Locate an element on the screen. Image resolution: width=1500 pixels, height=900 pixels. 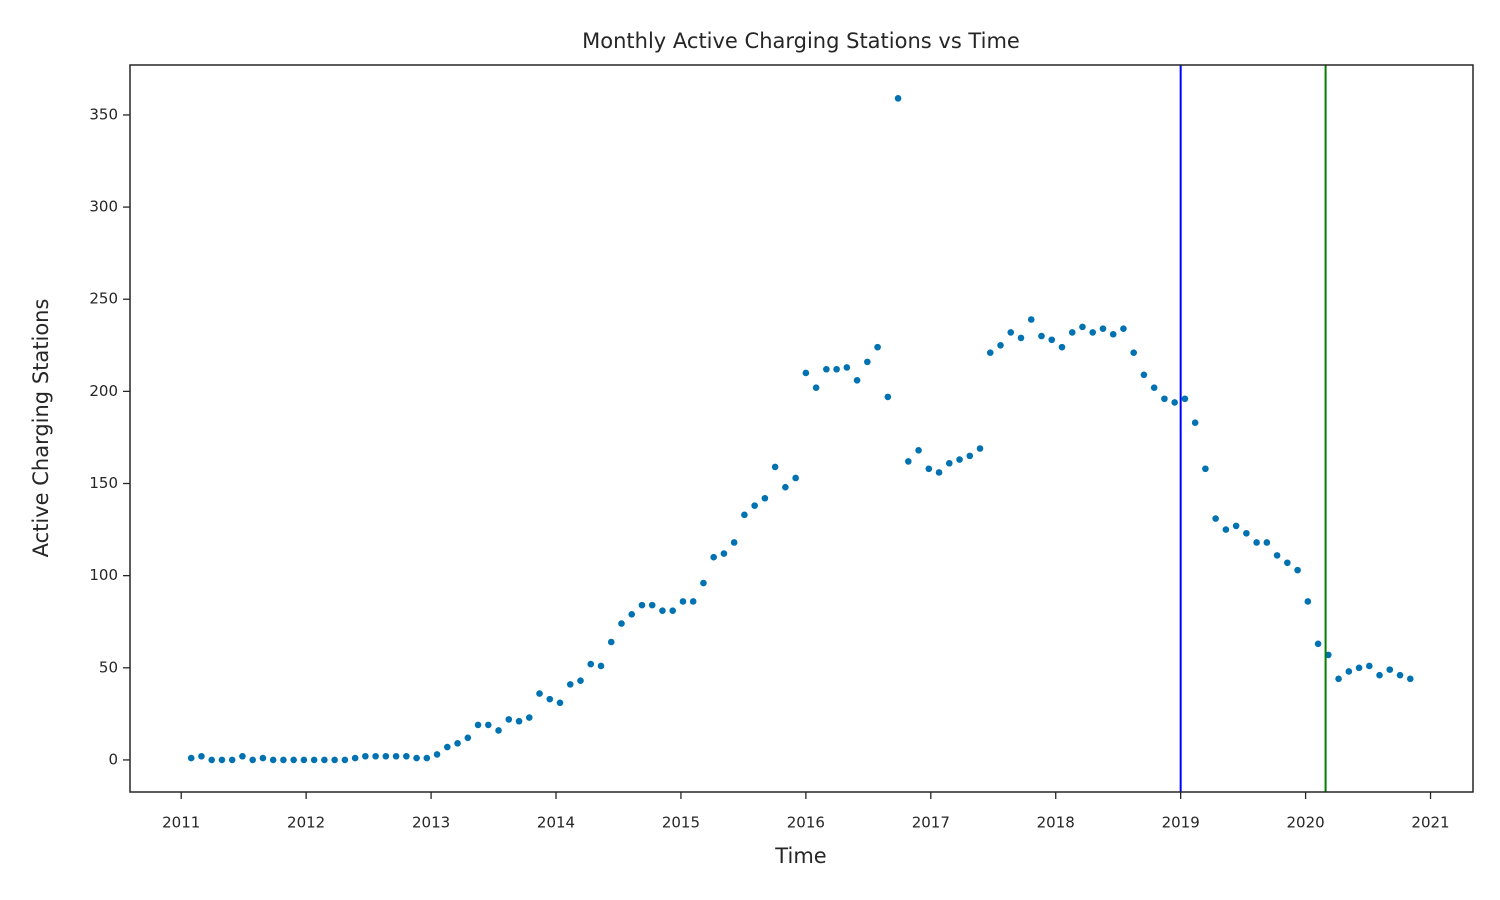
x-tick-label: 2016 is located at coordinates (806, 823).